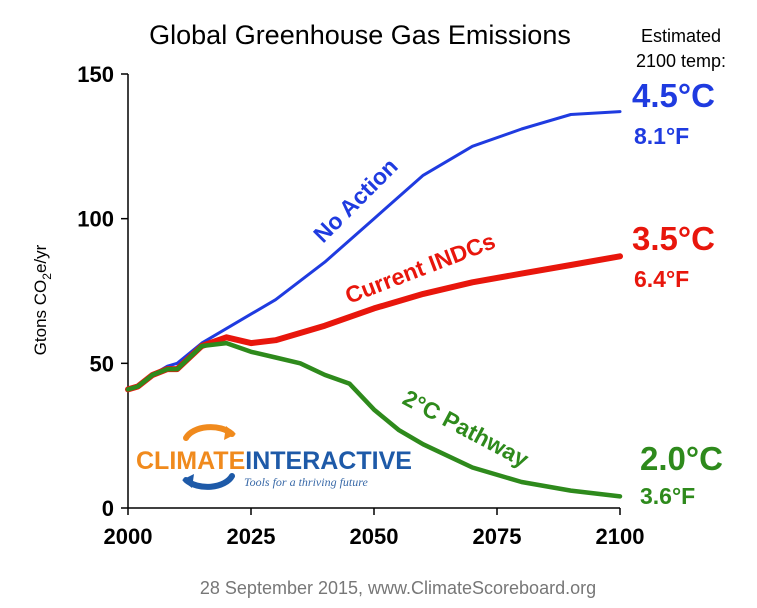 The width and height of the screenshot is (757, 608). What do you see at coordinates (681, 458) in the screenshot?
I see `temp-c-2c-pathway: 2.0°C` at bounding box center [681, 458].